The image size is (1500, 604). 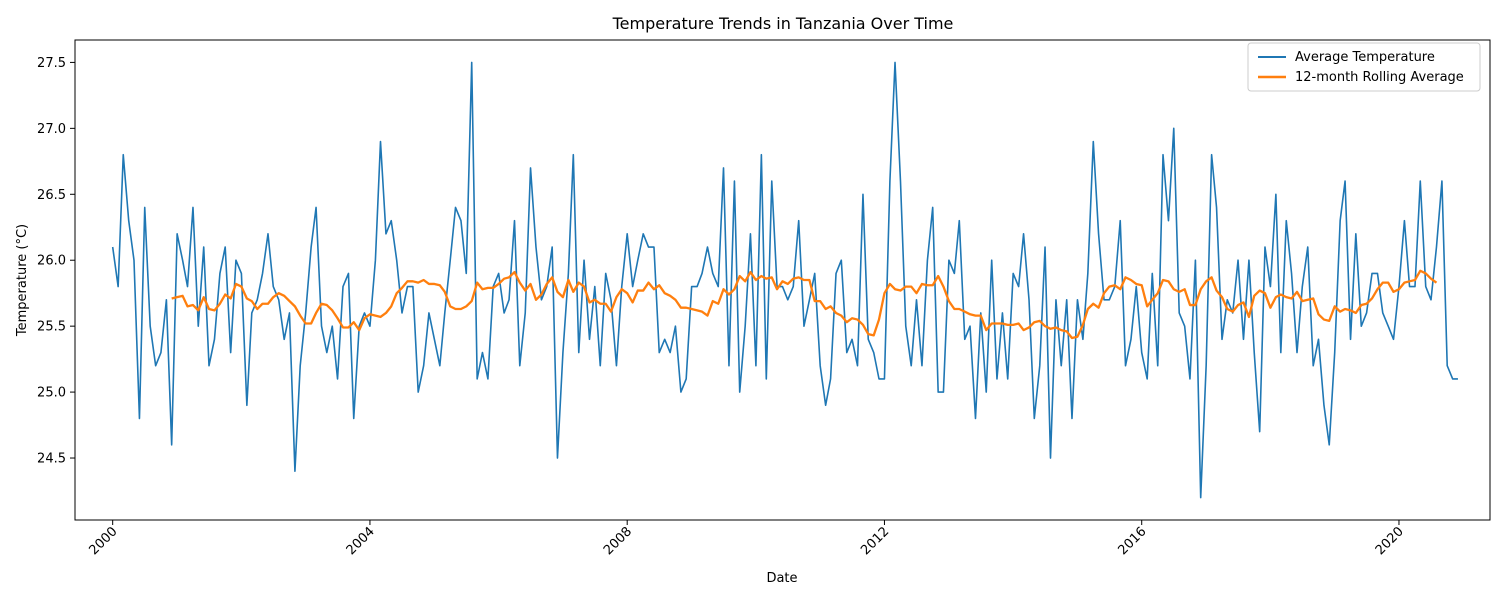 What do you see at coordinates (51, 129) in the screenshot?
I see `y-tick-label: 27.0` at bounding box center [51, 129].